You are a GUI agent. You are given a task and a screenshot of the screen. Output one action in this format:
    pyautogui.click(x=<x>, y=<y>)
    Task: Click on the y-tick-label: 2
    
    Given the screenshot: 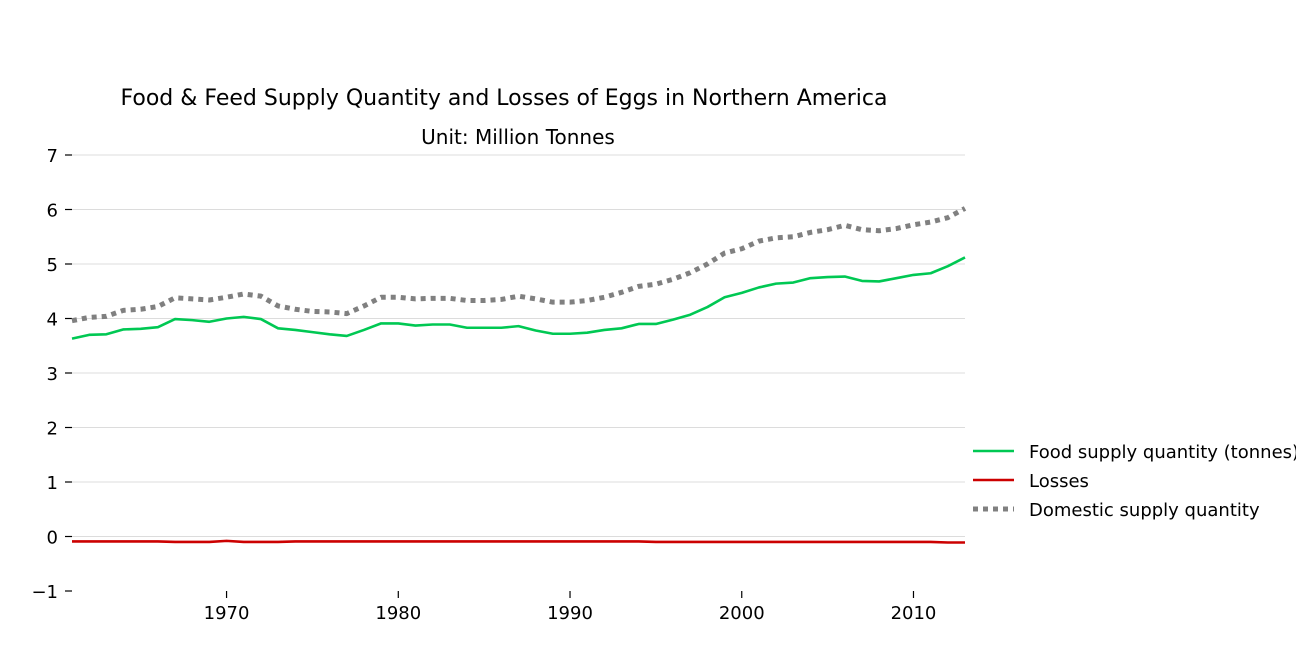 What is the action you would take?
    pyautogui.click(x=52, y=429)
    